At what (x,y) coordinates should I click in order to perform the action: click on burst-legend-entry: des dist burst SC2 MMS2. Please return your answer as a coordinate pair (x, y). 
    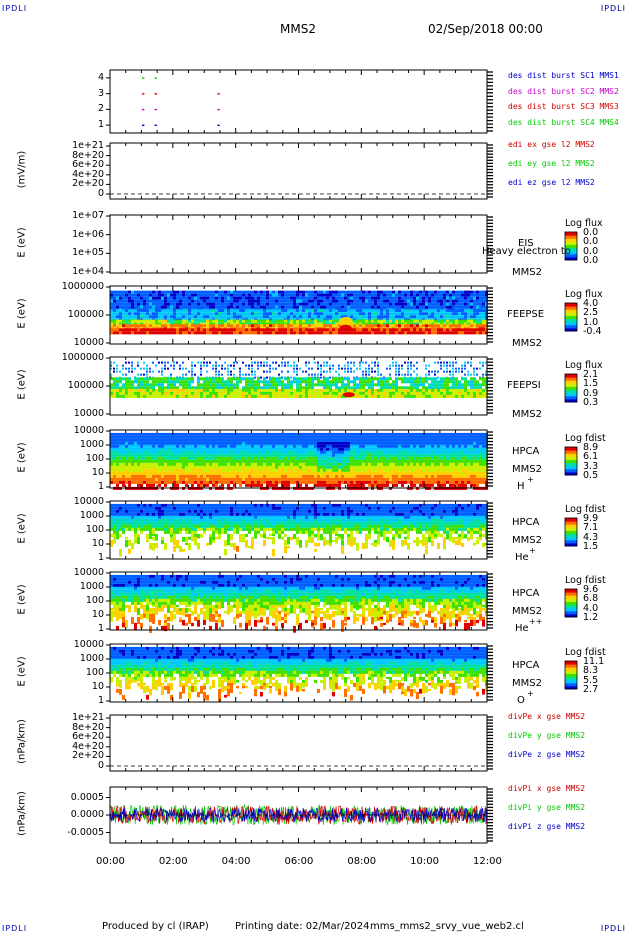
    Looking at the image, I should click on (563, 91).